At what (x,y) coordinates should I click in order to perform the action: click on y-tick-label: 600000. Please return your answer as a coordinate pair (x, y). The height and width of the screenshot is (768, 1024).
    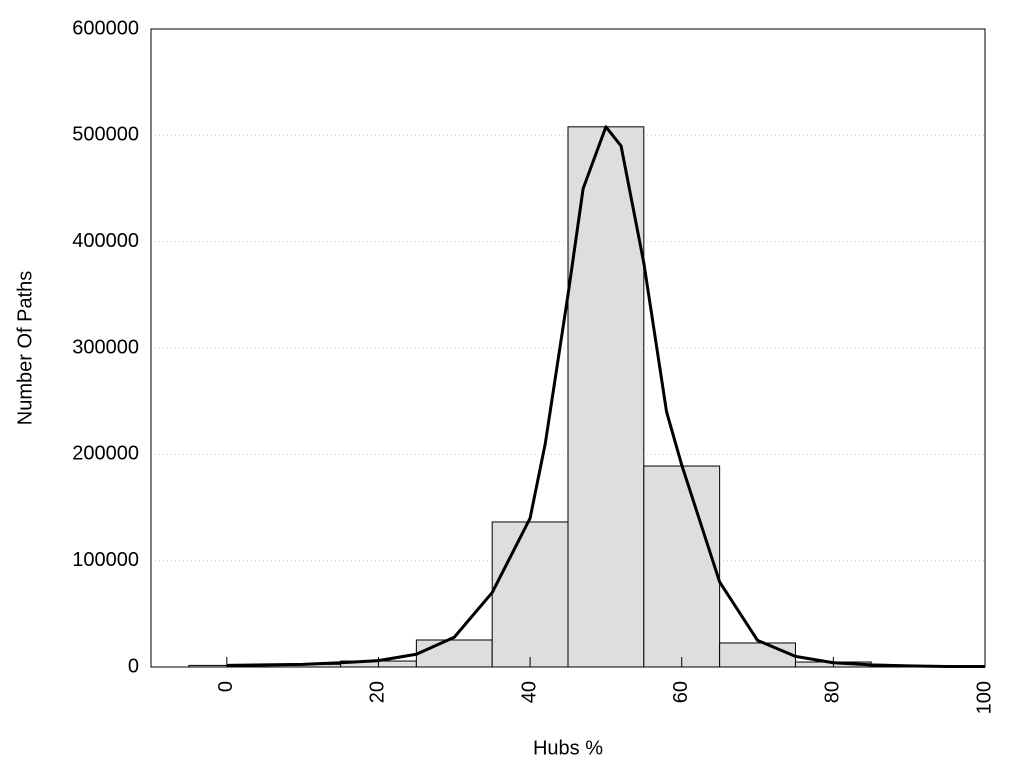
    Looking at the image, I should click on (105, 28).